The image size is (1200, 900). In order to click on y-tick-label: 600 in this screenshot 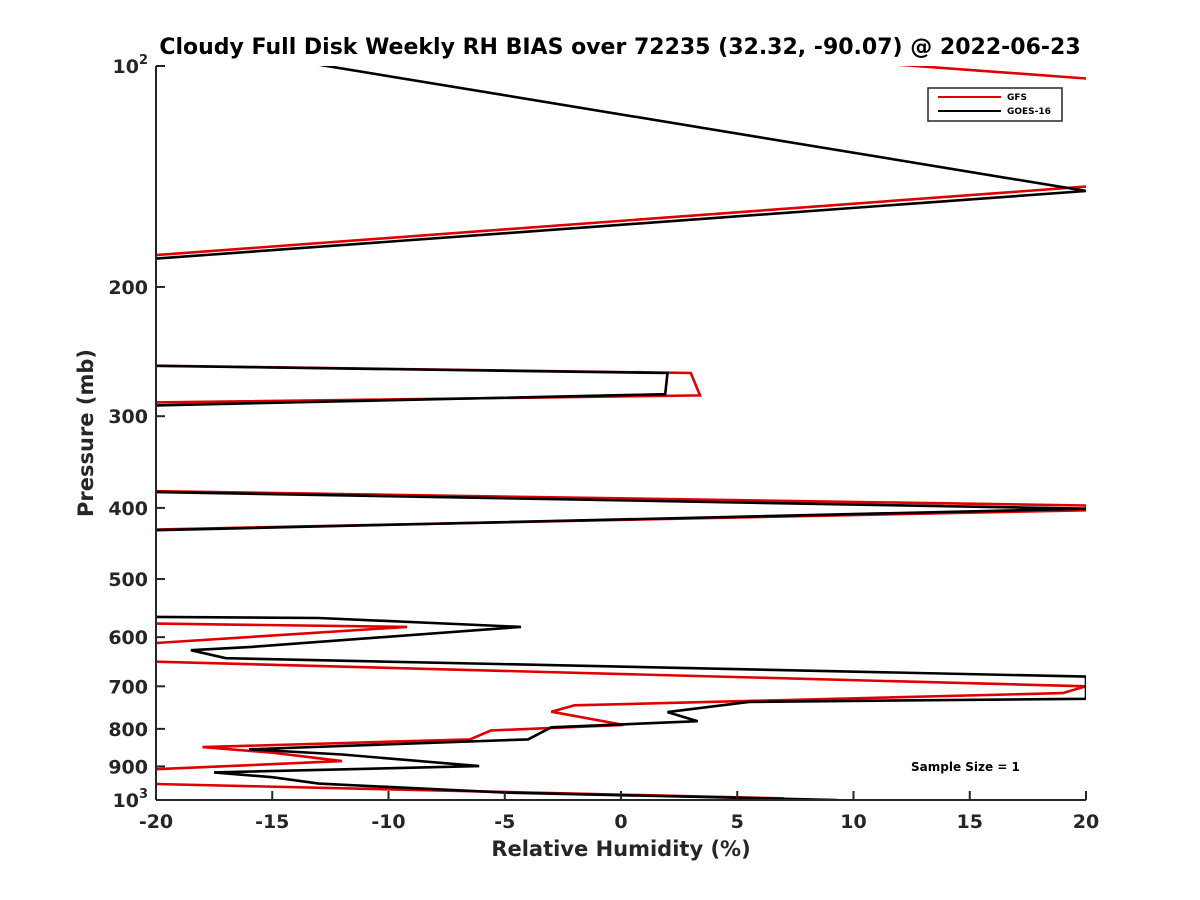, I will do `click(128, 638)`.